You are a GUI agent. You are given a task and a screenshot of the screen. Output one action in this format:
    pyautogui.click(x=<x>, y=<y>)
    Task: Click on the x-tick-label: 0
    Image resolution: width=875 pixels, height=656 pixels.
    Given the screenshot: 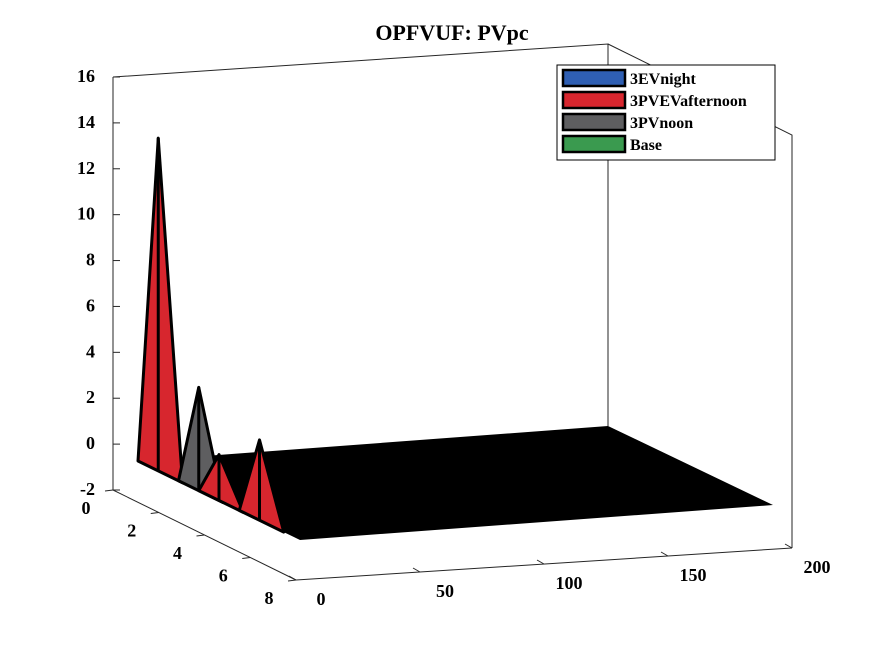 What is the action you would take?
    pyautogui.click(x=321, y=599)
    